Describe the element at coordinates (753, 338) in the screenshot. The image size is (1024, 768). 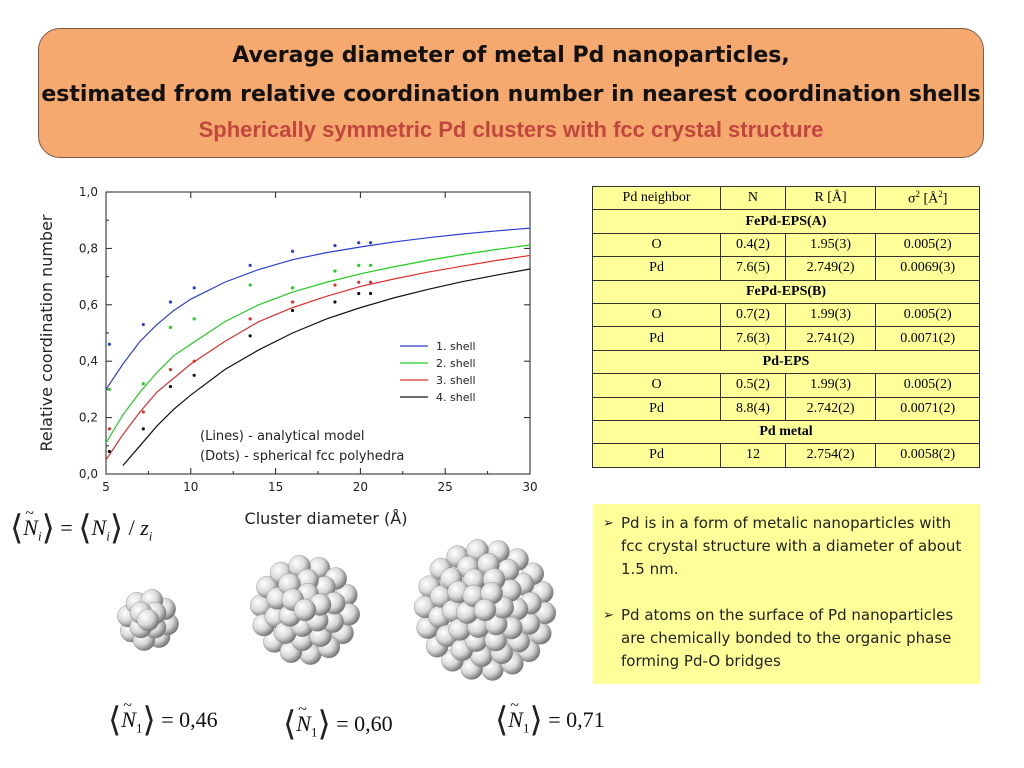
I see `table-cell: 7.6(3)` at that location.